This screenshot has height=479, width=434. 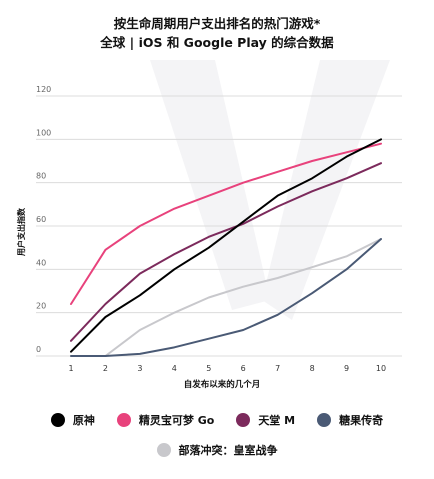 What do you see at coordinates (176, 420) in the screenshot?
I see `legend-label: 精灵宝可梦 Go` at bounding box center [176, 420].